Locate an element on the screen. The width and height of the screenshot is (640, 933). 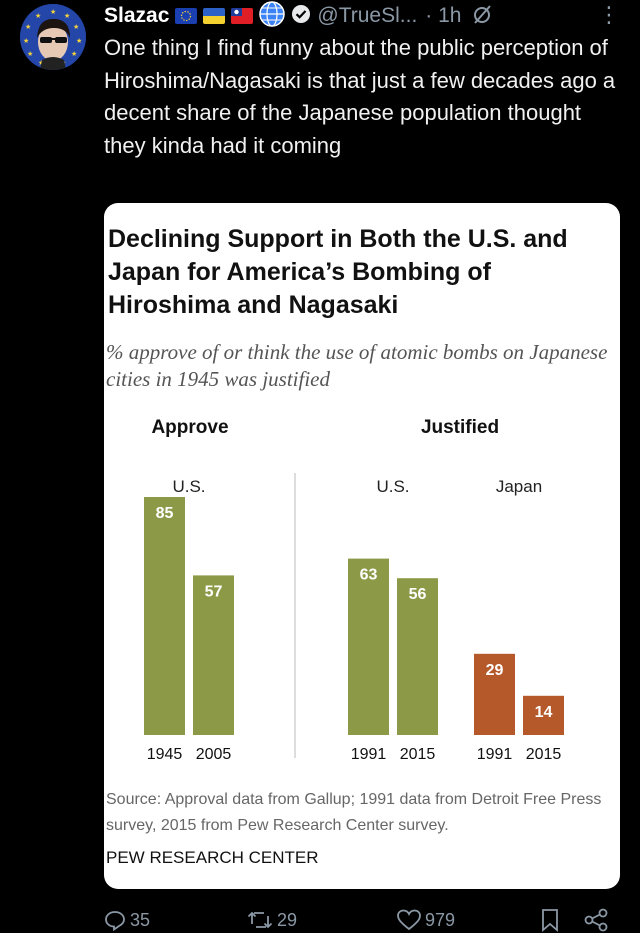
taiwan-flag-icon is located at coordinates (242, 16).